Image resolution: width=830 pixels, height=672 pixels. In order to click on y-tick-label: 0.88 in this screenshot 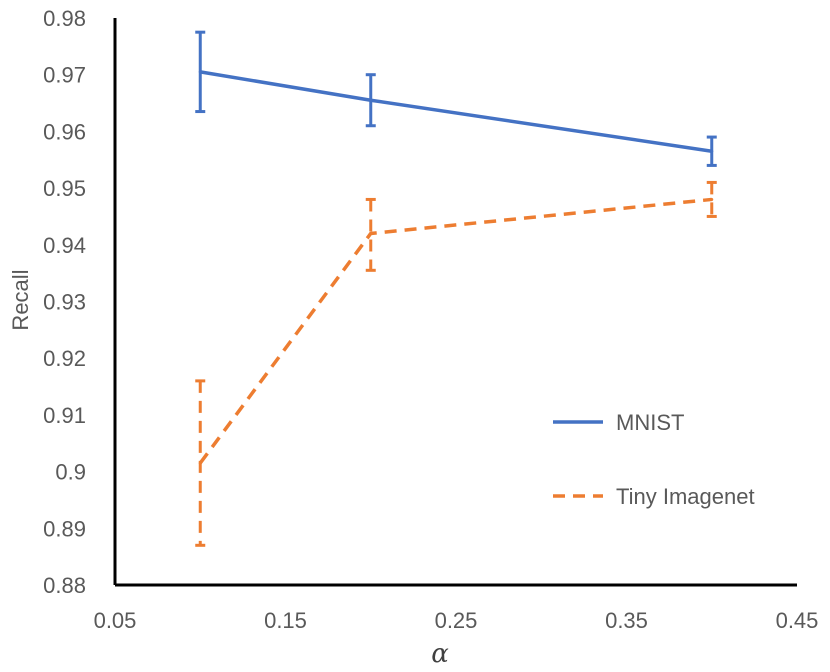, I will do `click(64, 585)`.